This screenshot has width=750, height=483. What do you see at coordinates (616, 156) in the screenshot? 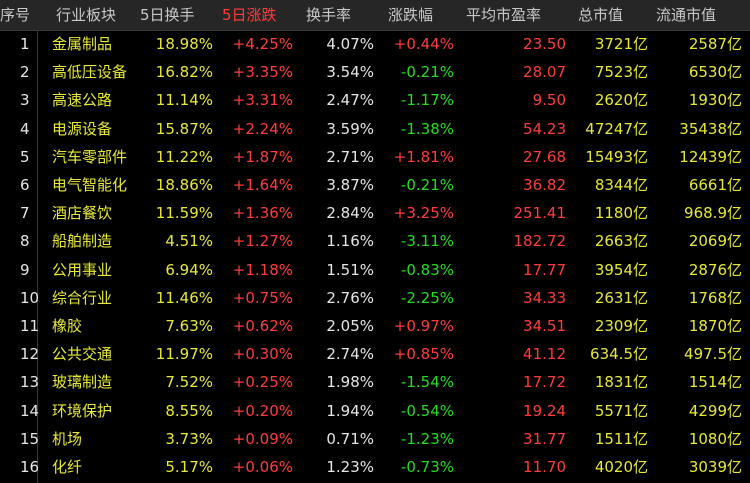
I see `table-cell: 15493亿` at bounding box center [616, 156].